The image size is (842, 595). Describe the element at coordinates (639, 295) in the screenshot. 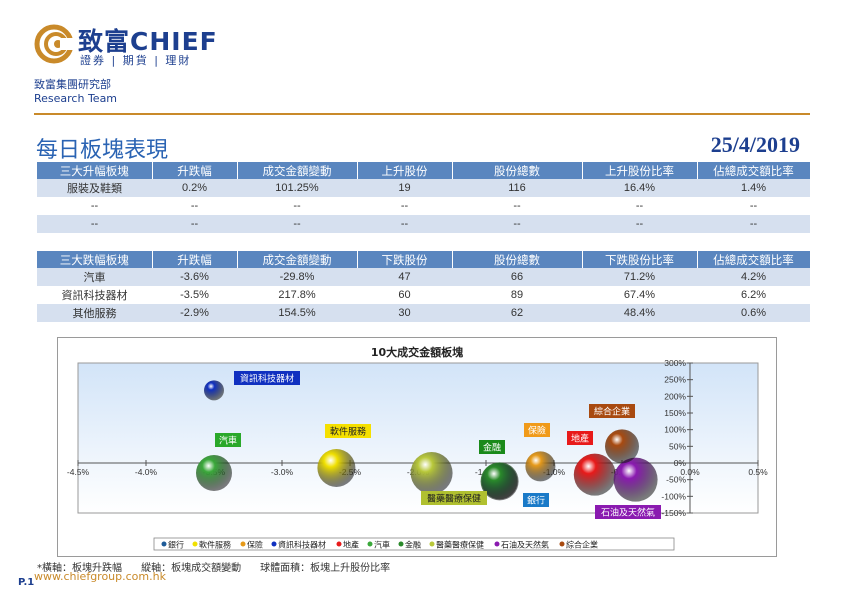

I see `table-cell: 67.4%` at that location.